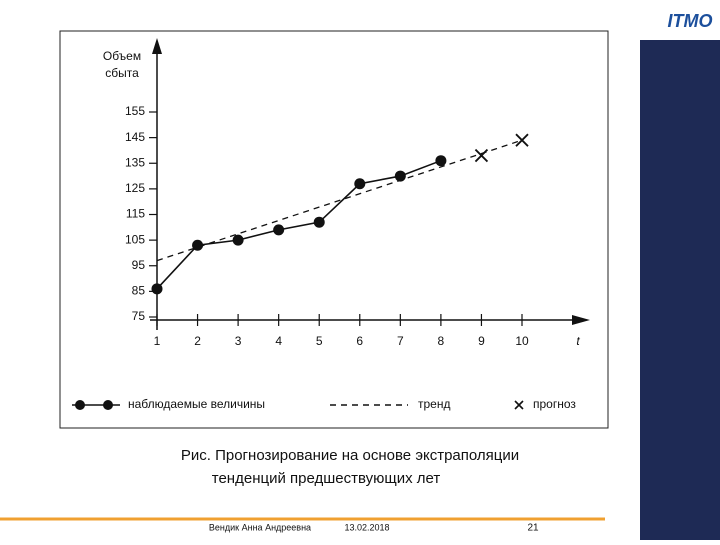 The height and width of the screenshot is (545, 720). Describe the element at coordinates (533, 528) in the screenshot. I see `footer-page: 21` at that location.